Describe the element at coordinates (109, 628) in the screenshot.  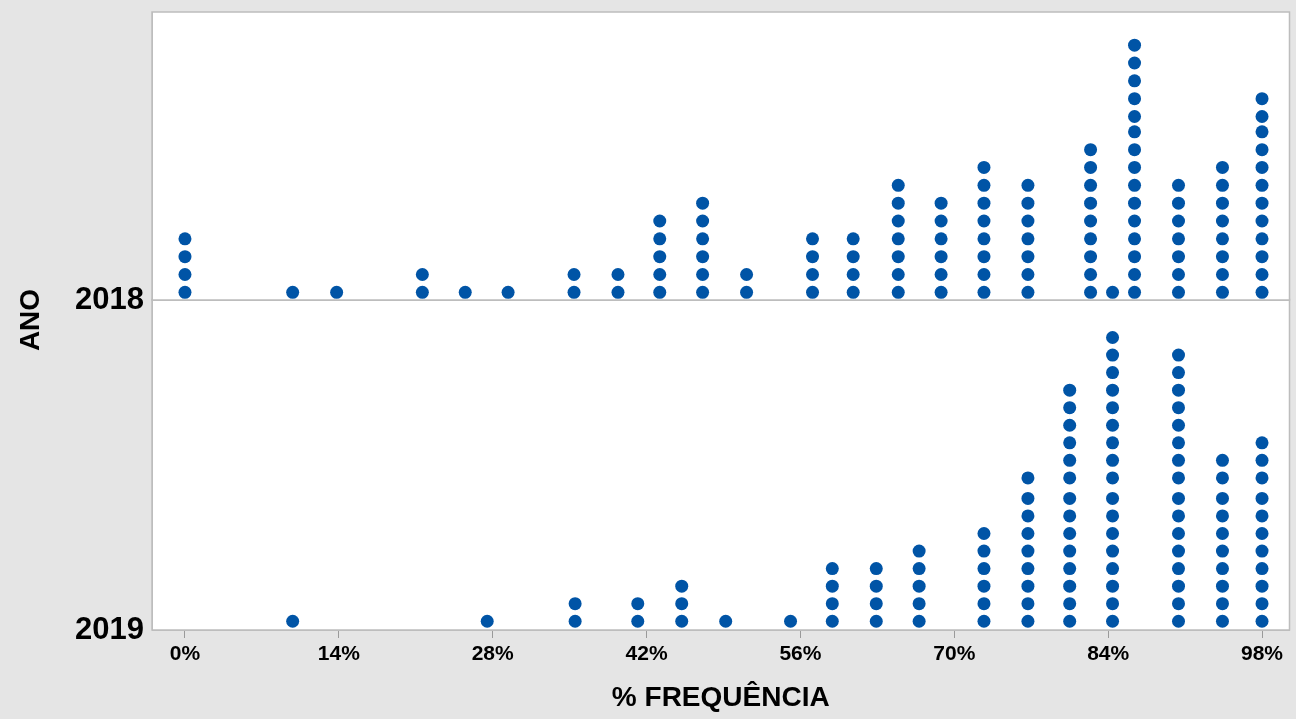
I see `text: 2019` at that location.